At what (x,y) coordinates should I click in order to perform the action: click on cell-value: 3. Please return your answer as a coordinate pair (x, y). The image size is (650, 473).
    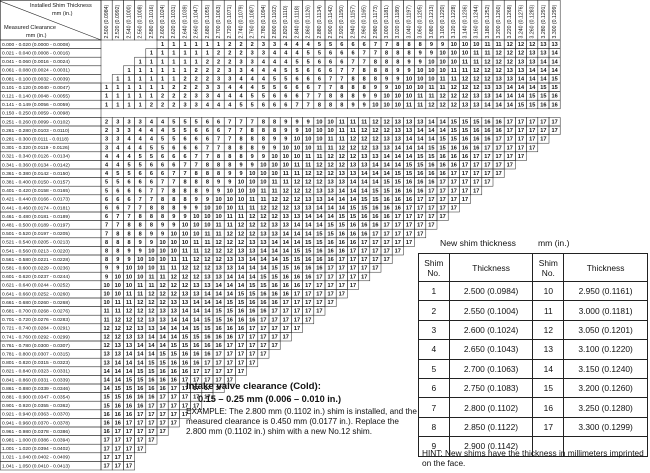
    Looking at the image, I should click on (128, 131).